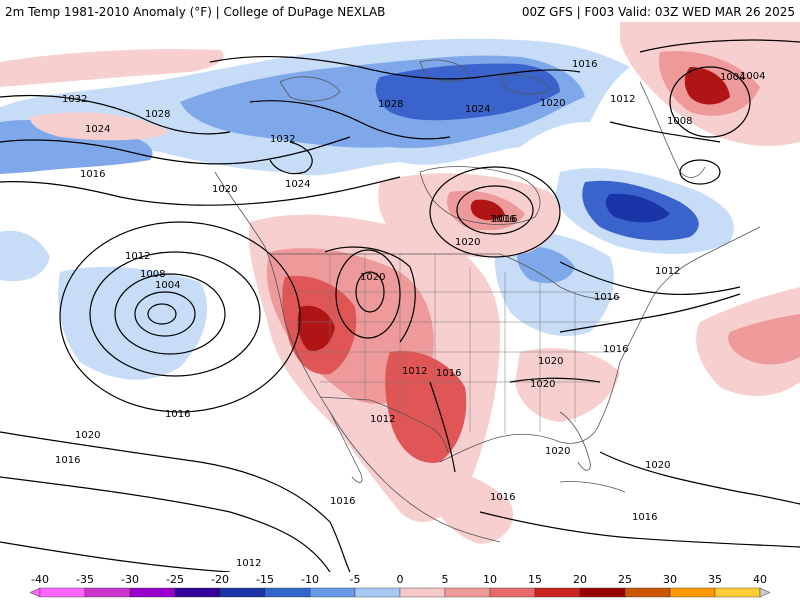 The height and width of the screenshot is (600, 800). I want to click on colorbar-tick-label: 25, so click(625, 579).